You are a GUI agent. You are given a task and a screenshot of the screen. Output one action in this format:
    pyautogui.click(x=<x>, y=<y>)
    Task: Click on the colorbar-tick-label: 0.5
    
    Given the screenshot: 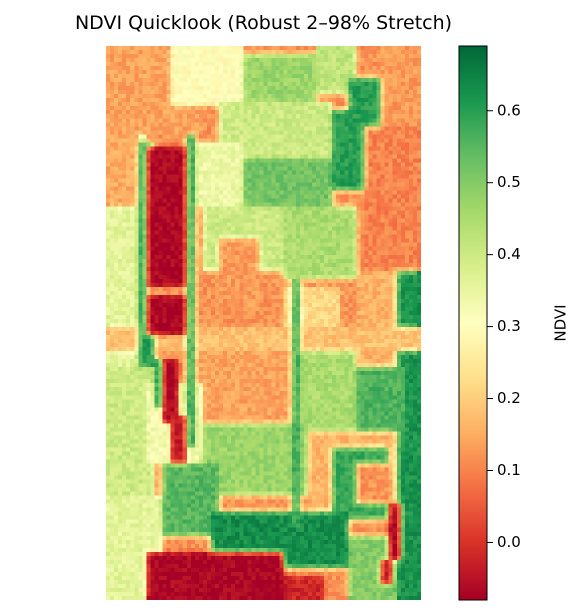 What is the action you would take?
    pyautogui.click(x=509, y=182)
    